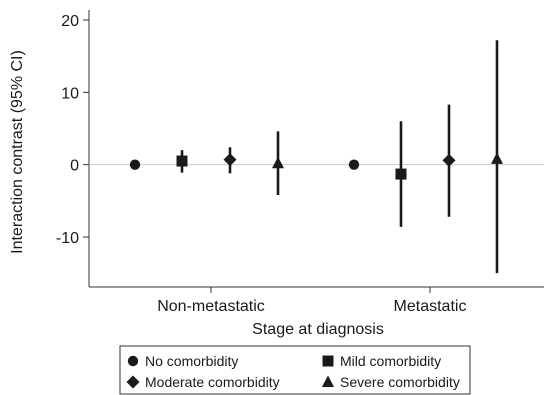 This screenshot has height=395, width=544. I want to click on legend-label: Severe comorbidity, so click(400, 382).